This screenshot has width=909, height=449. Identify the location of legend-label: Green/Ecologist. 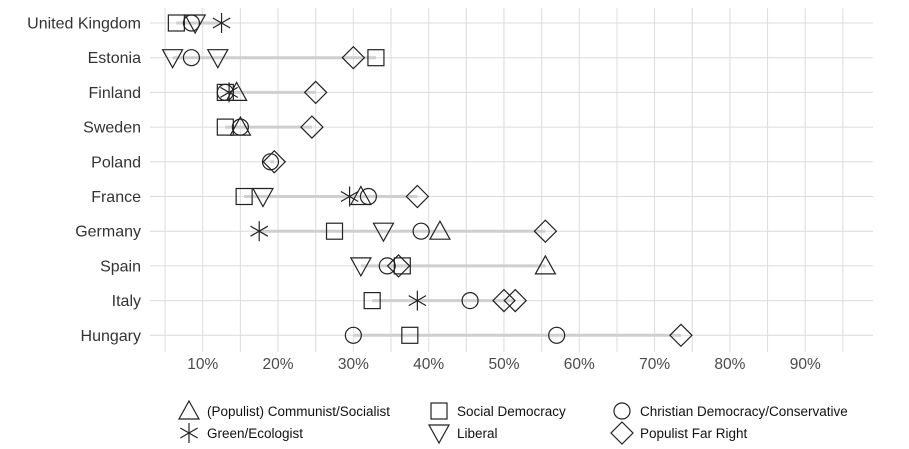
(255, 433).